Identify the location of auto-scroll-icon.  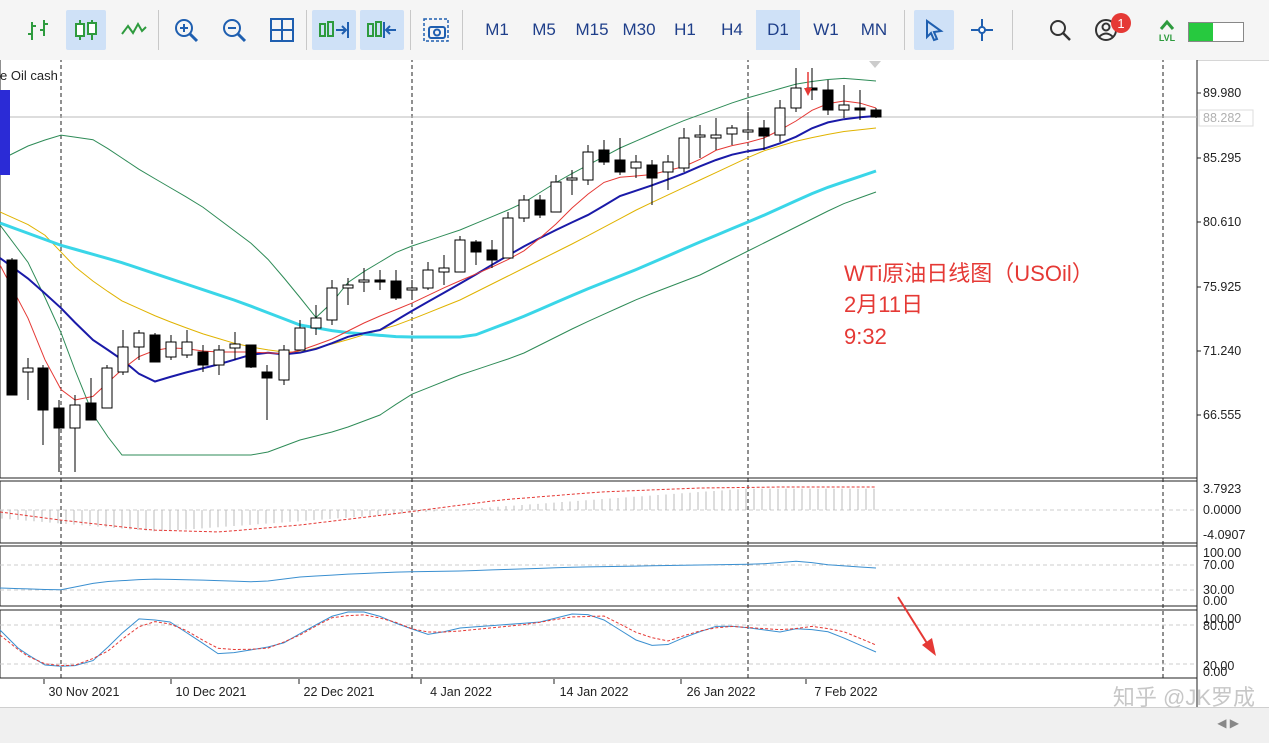
(334, 30).